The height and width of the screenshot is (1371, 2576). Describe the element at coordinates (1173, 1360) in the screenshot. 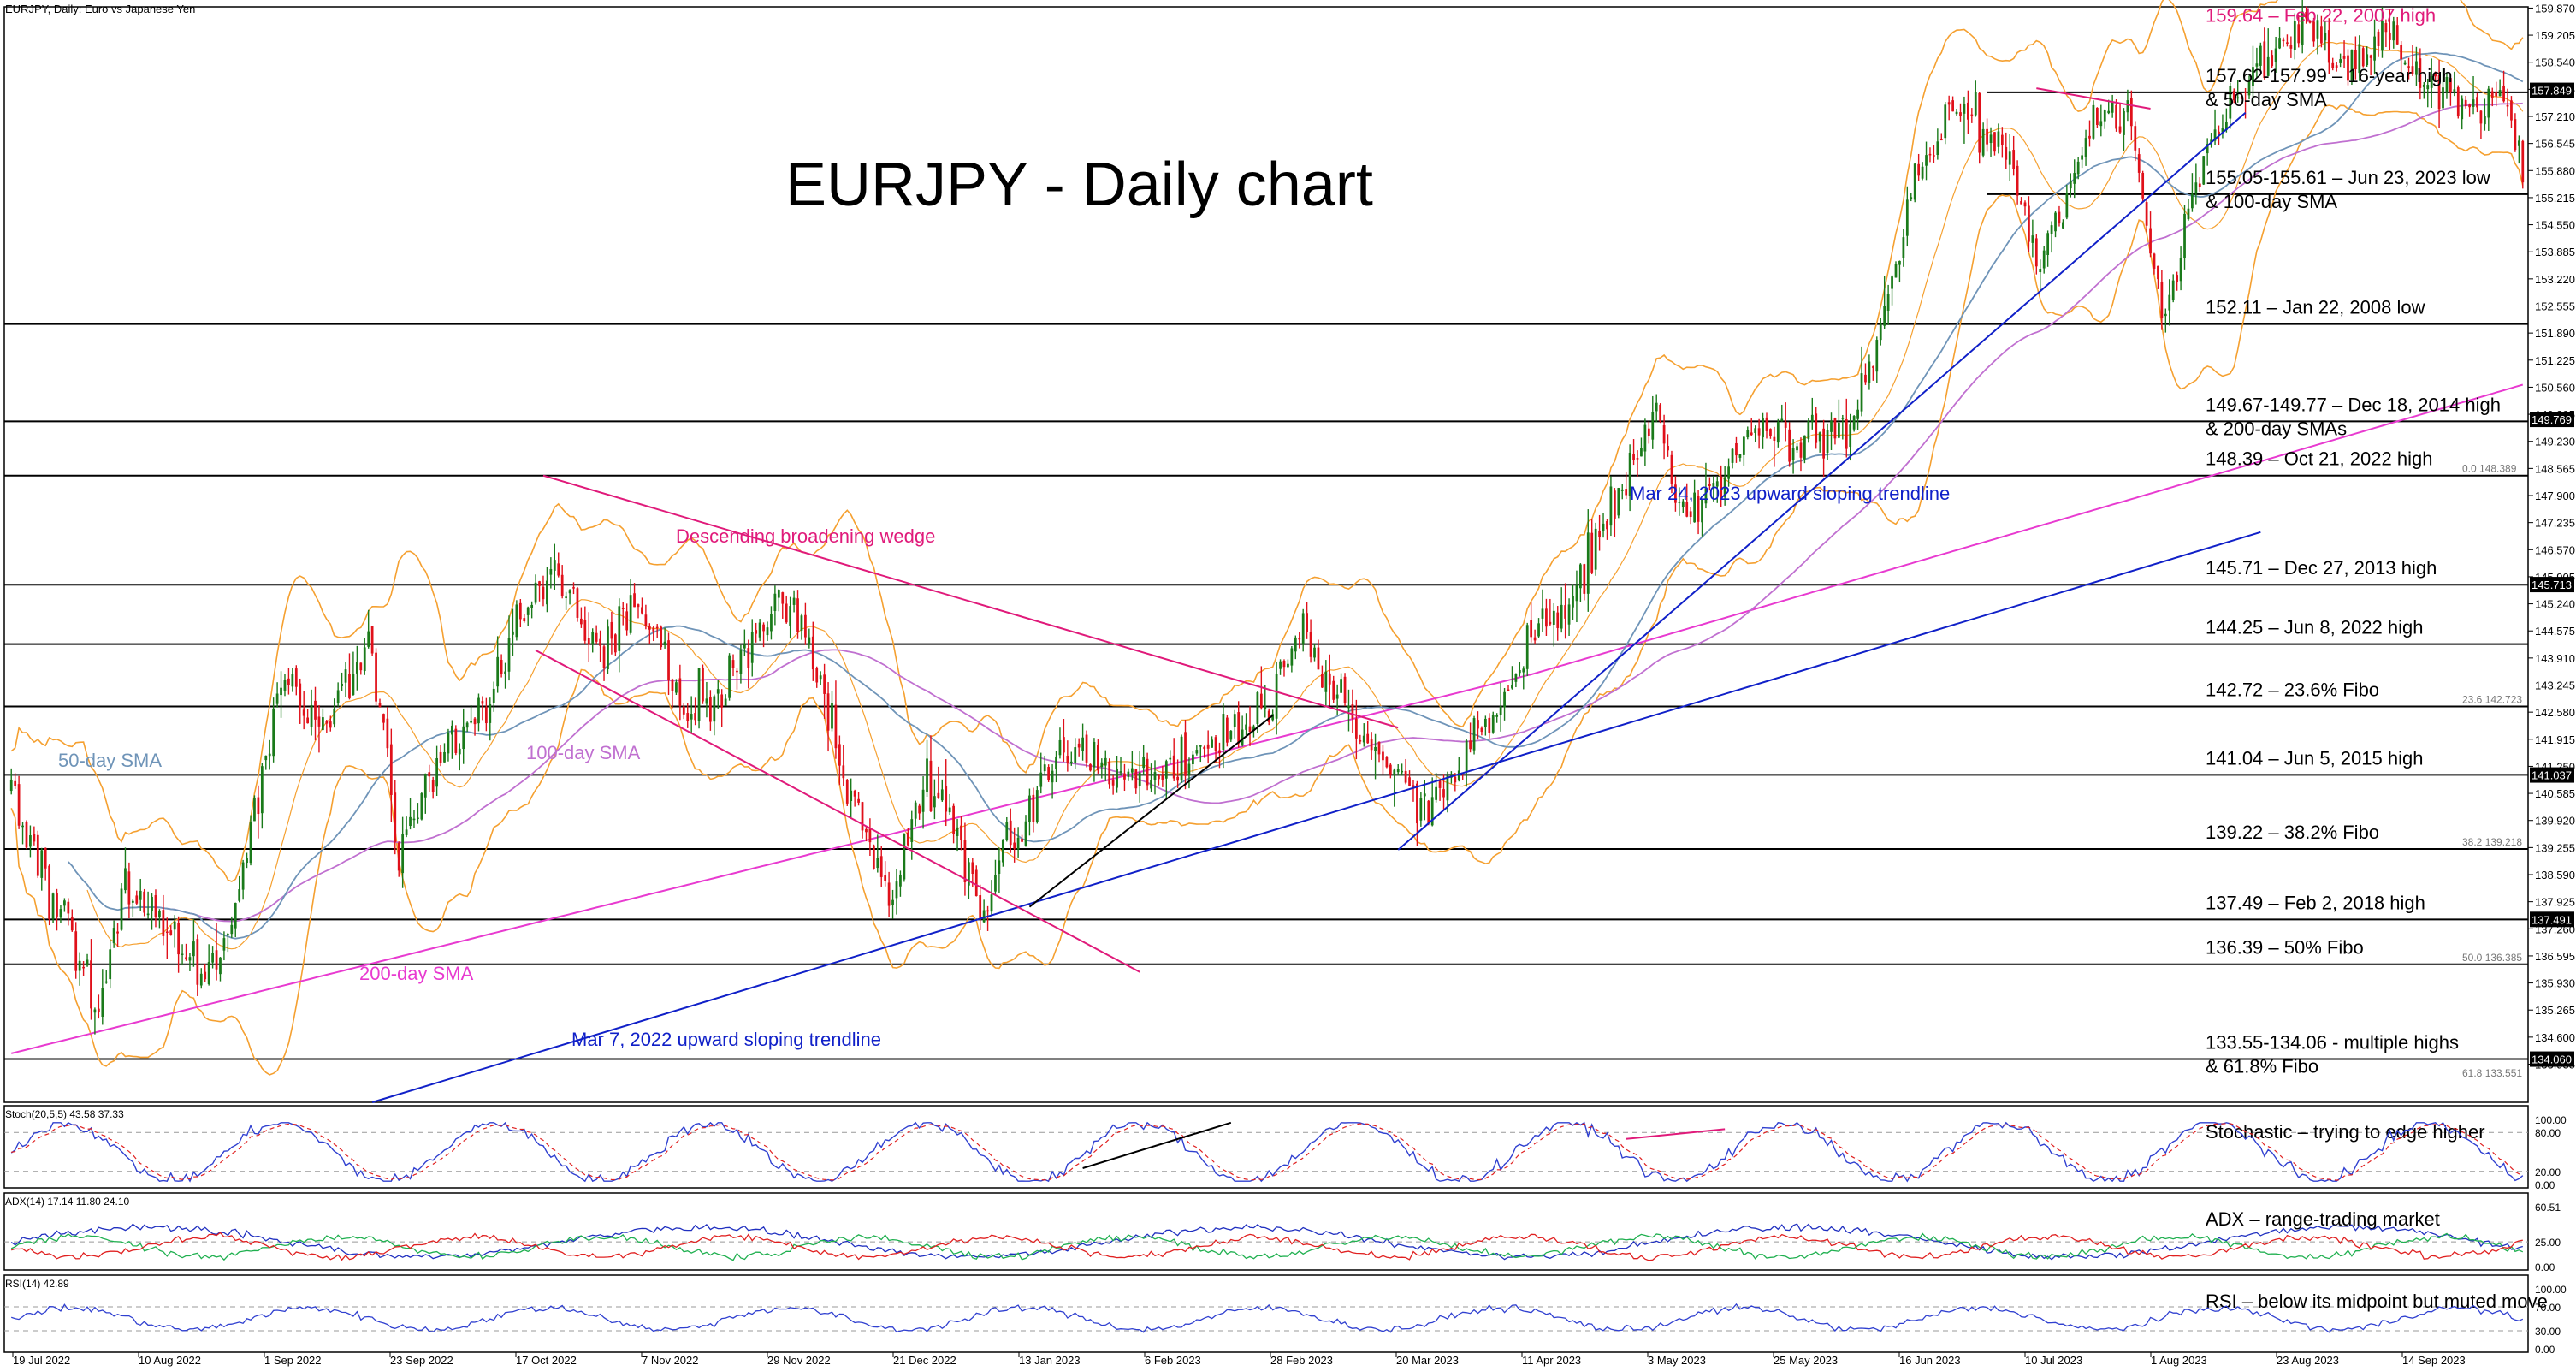

I see `x-tick-label: 6 Feb 2023` at that location.